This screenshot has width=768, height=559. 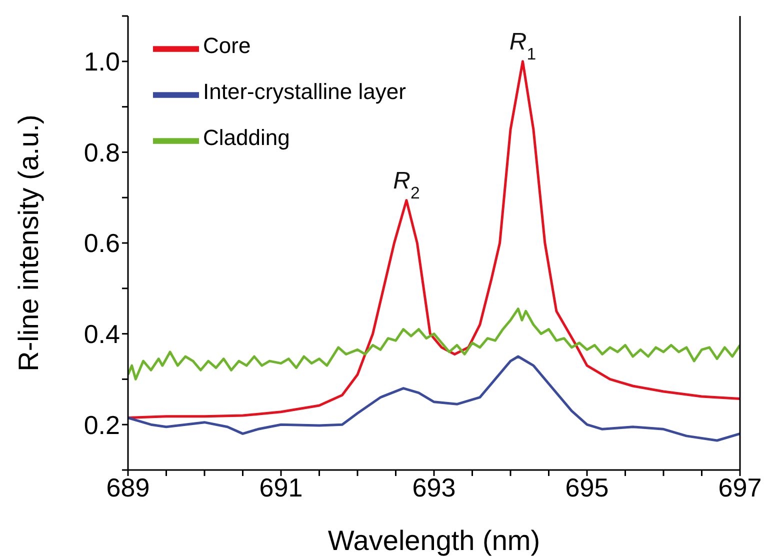 I want to click on legend-label: Cladding, so click(x=246, y=137).